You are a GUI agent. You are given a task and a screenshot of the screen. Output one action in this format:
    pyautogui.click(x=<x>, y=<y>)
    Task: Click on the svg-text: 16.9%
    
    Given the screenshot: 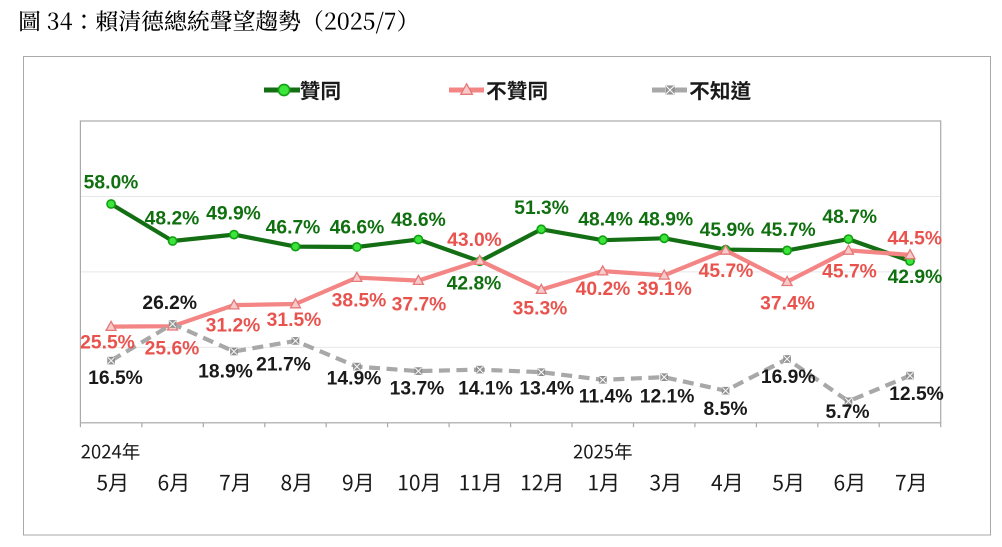 What is the action you would take?
    pyautogui.click(x=788, y=377)
    